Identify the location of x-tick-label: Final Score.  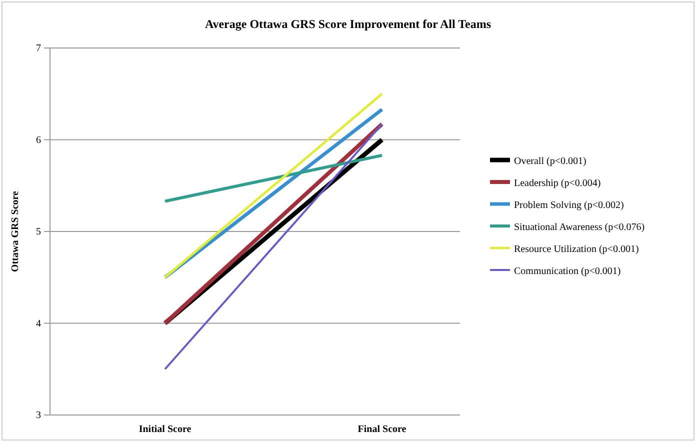
(382, 430).